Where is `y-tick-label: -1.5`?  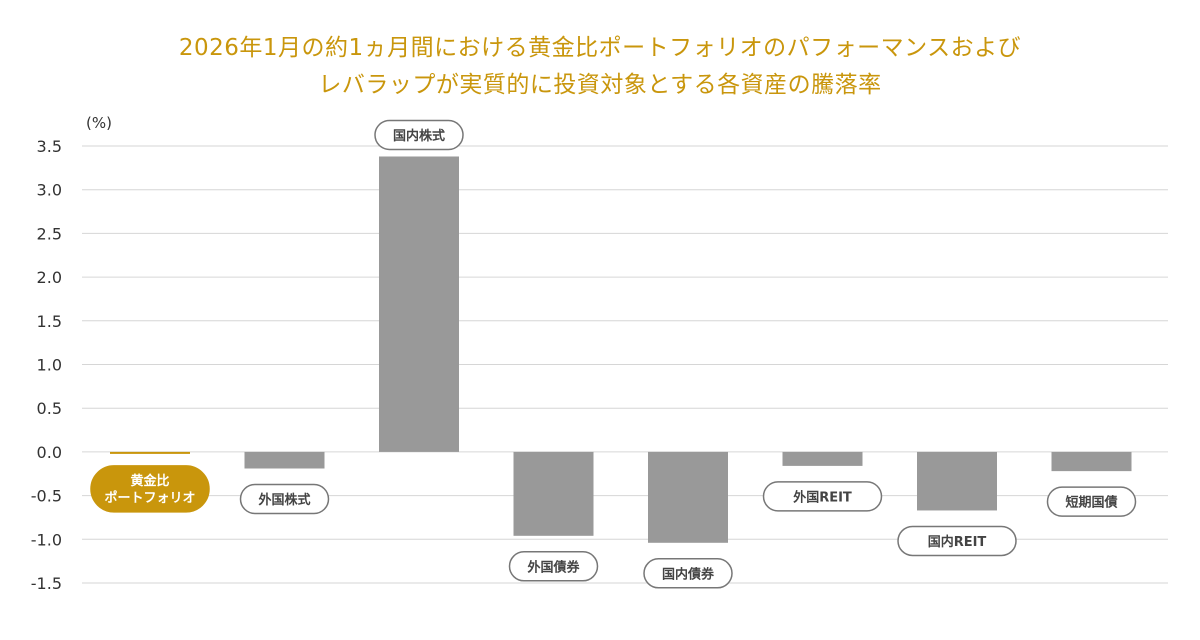 y-tick-label: -1.5 is located at coordinates (46, 583).